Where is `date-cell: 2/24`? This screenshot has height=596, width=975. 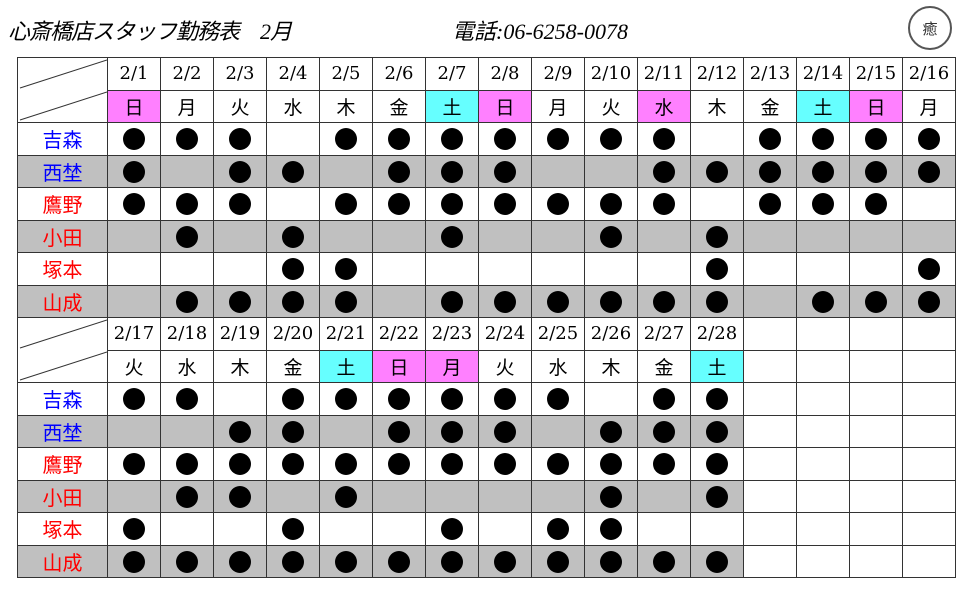 date-cell: 2/24 is located at coordinates (505, 334).